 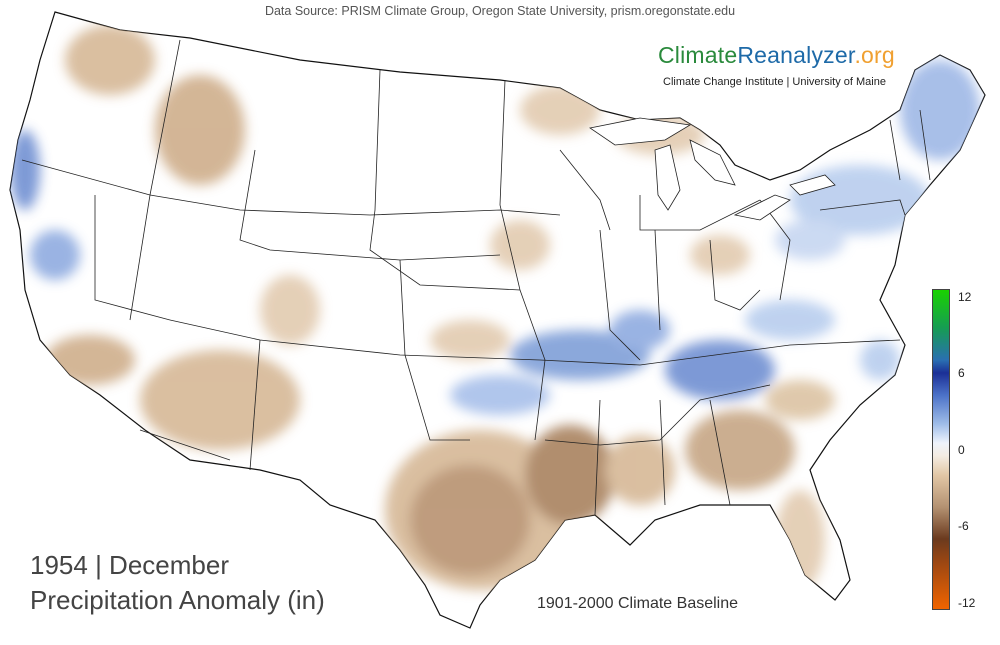 I want to click on map-title-date: 1954 | December, so click(x=129, y=565).